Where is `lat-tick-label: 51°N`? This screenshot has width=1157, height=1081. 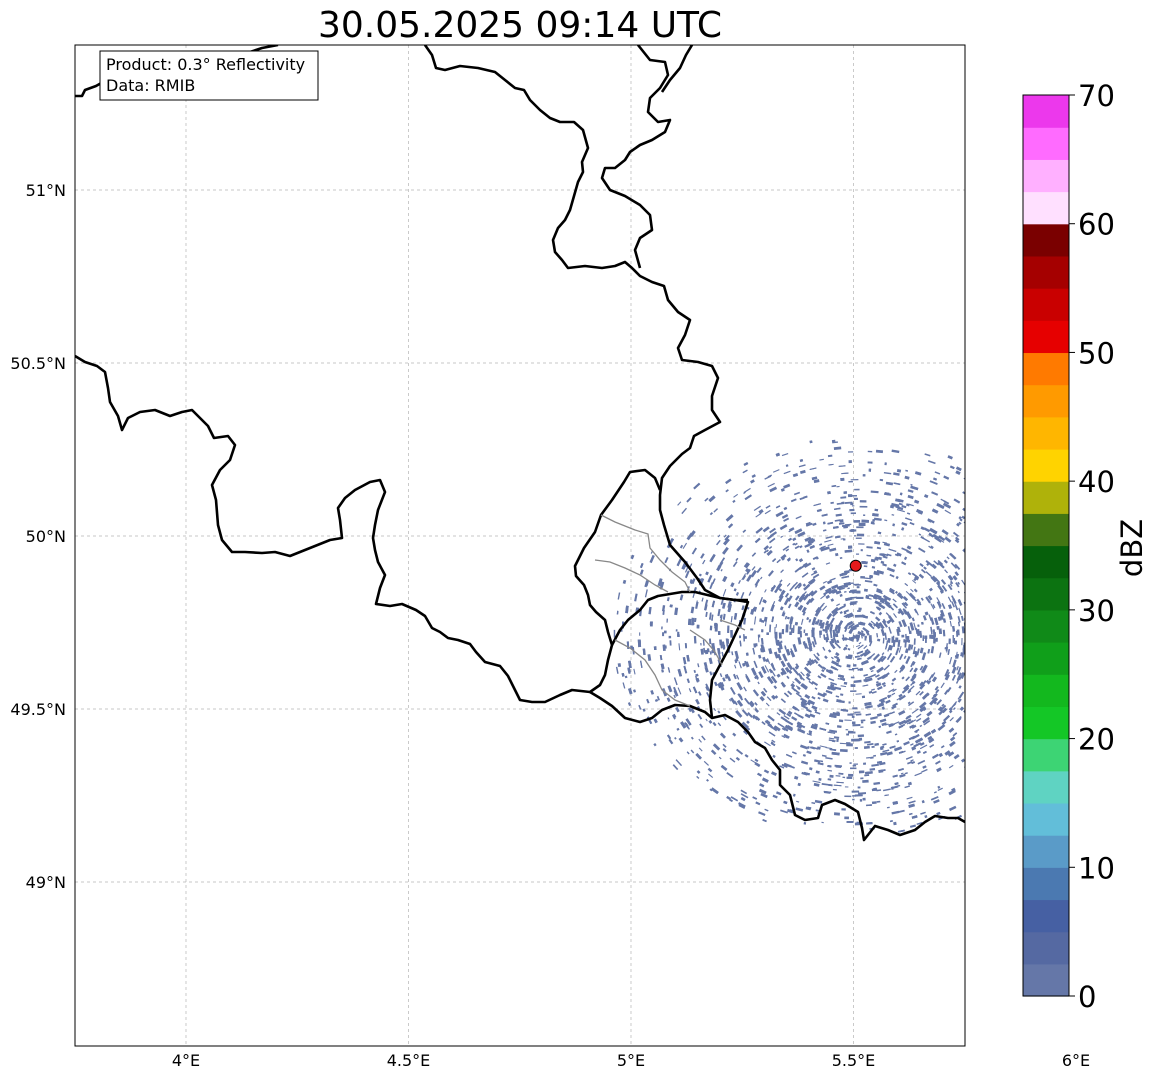
lat-tick-label: 51°N is located at coordinates (46, 190).